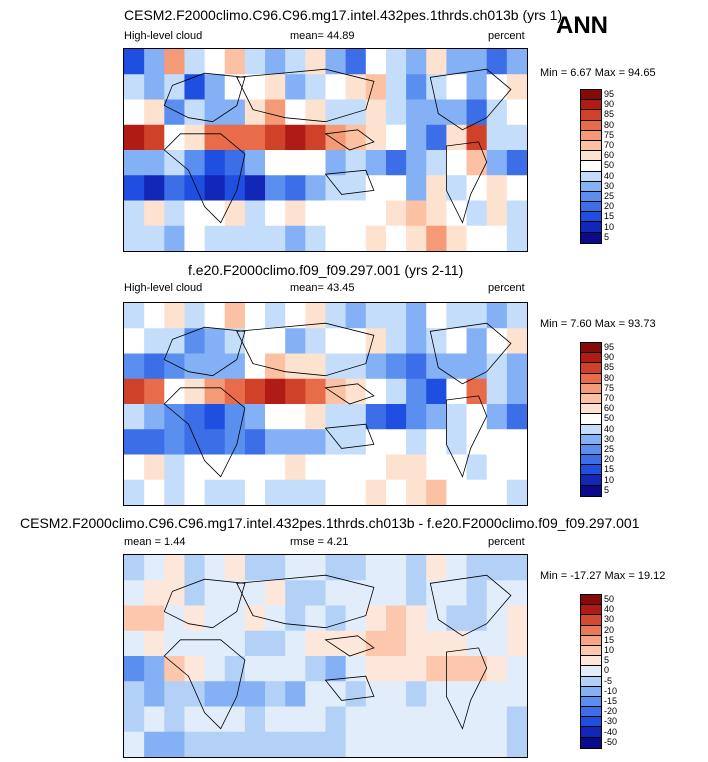 The image size is (708, 762). Describe the element at coordinates (609, 206) in the screenshot. I see `colorbar-label: 20` at that location.